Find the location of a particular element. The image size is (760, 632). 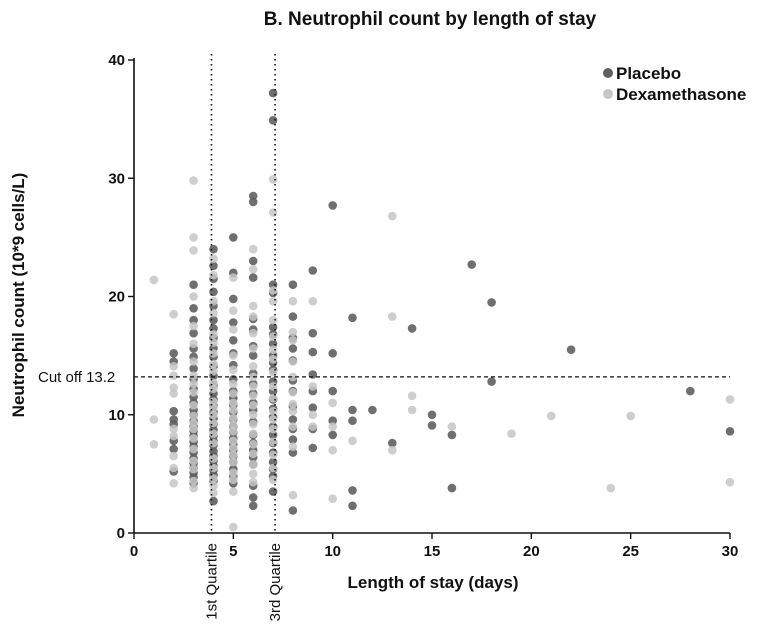

x-tick-label: 5 is located at coordinates (233, 551).